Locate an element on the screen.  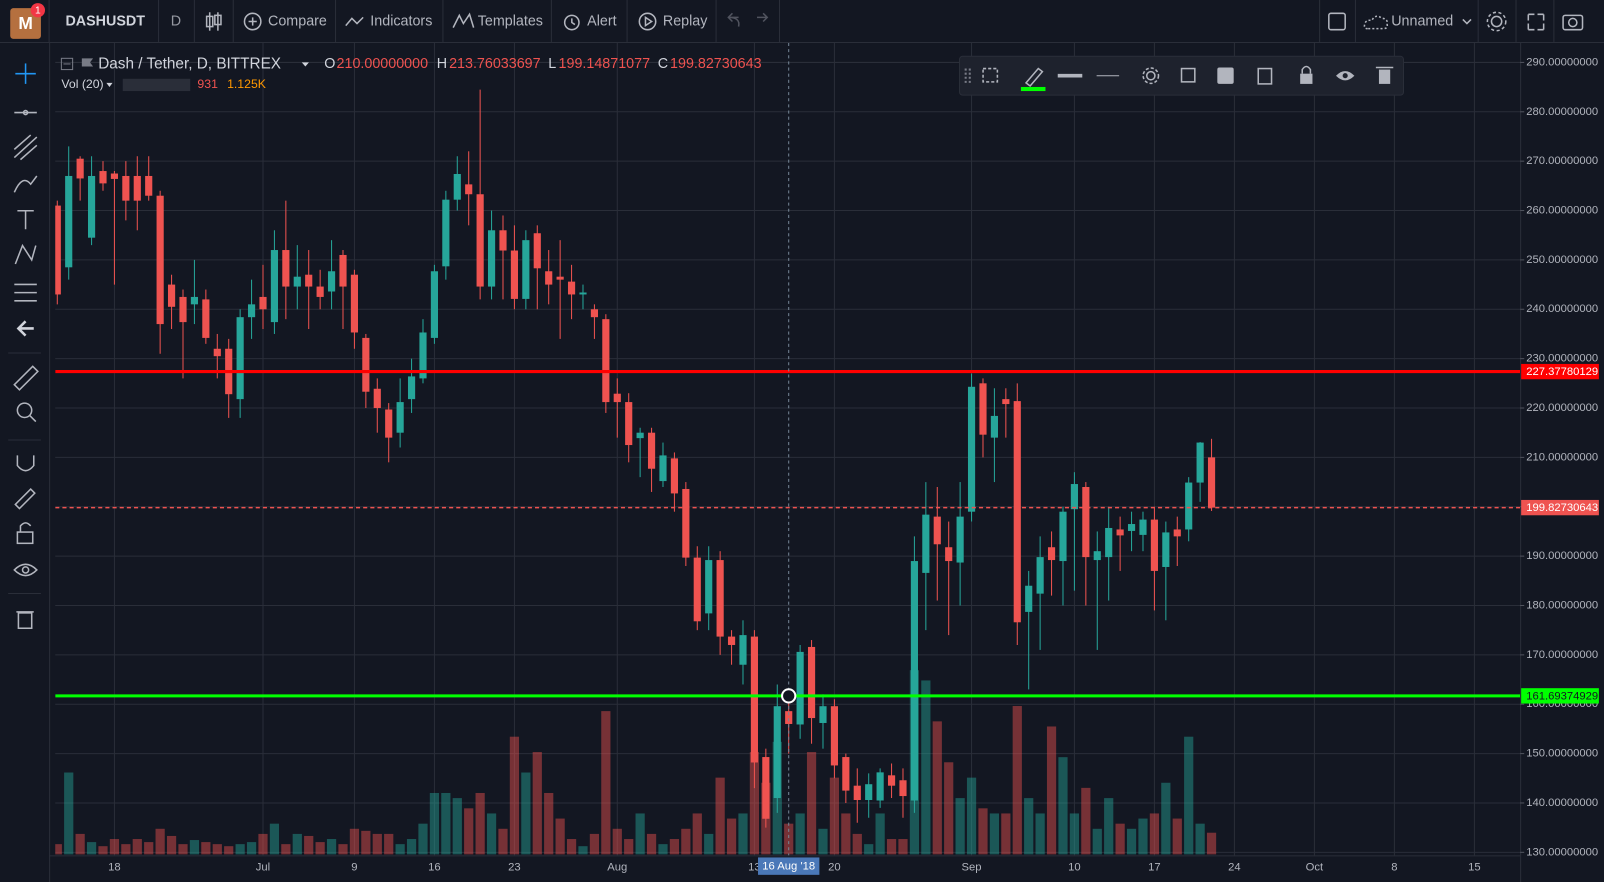
volume-title: Vol (20) is located at coordinates (82, 84).